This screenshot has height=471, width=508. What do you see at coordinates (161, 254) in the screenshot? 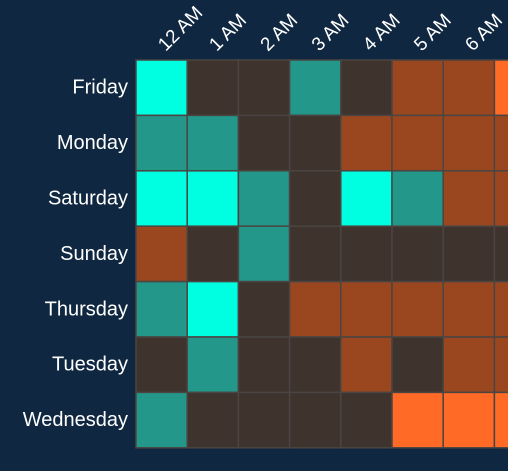
I see `heatmap-cell-sunday-12-am` at bounding box center [161, 254].